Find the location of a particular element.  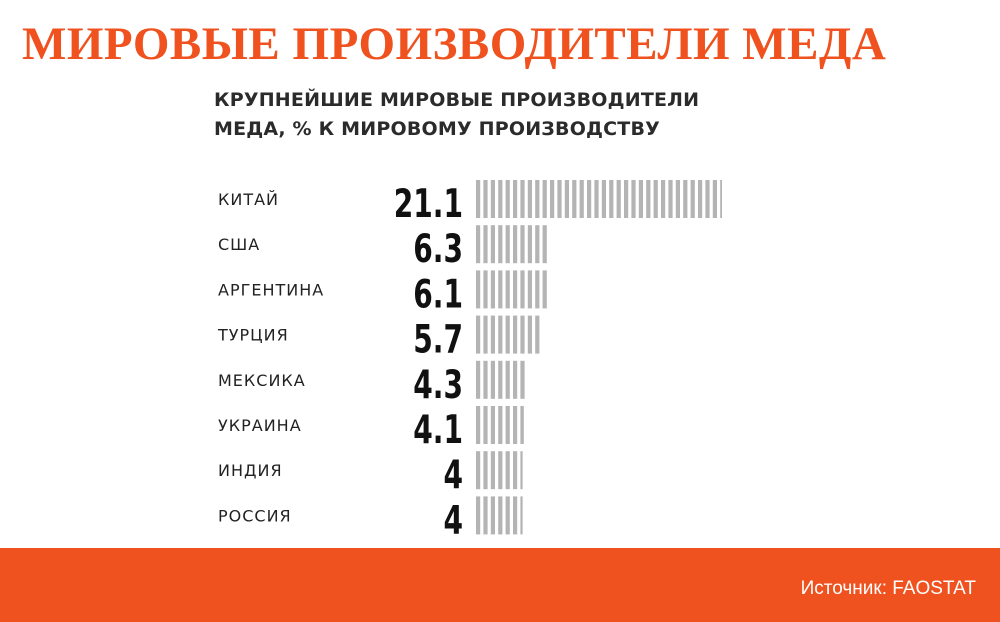

chart-title-line-2: МЕДА, % К МИРОВОМУ ПРОИЗВОДСТВУ is located at coordinates (437, 129).